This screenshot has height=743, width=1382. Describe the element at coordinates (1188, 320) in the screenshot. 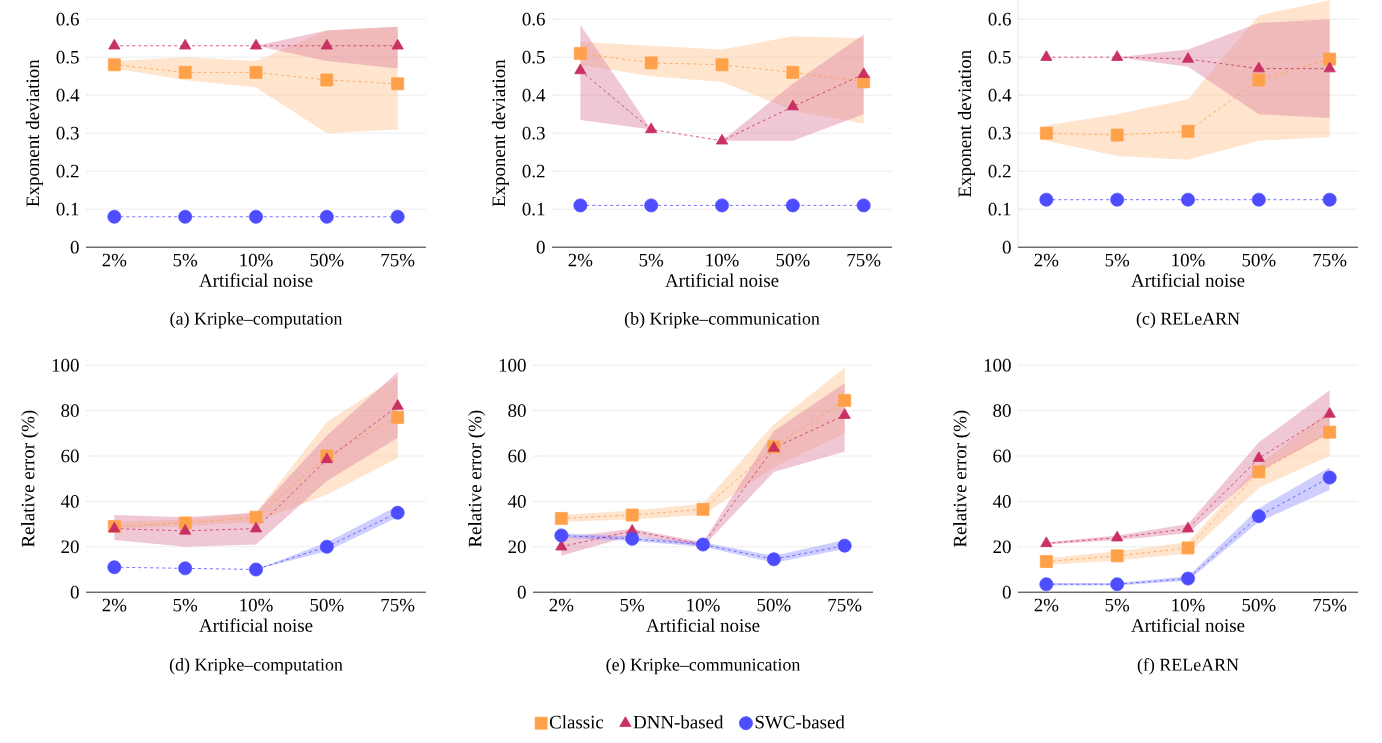

I see `text: (c) RELeARN` at that location.